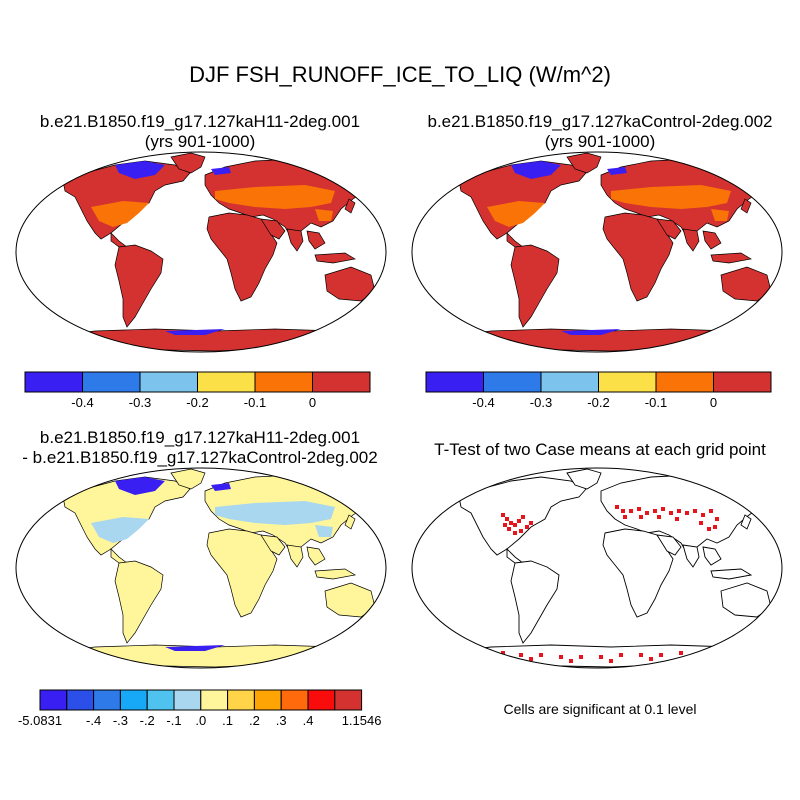 The width and height of the screenshot is (800, 800). What do you see at coordinates (120, 720) in the screenshot?
I see `colorbar-tick-label: -.3` at bounding box center [120, 720].